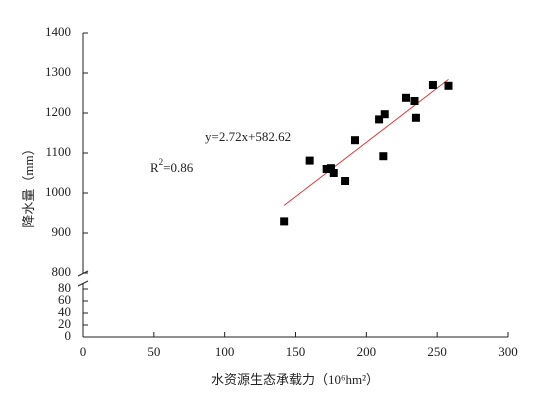  I want to click on y-tick-label: 80, so click(64, 287).